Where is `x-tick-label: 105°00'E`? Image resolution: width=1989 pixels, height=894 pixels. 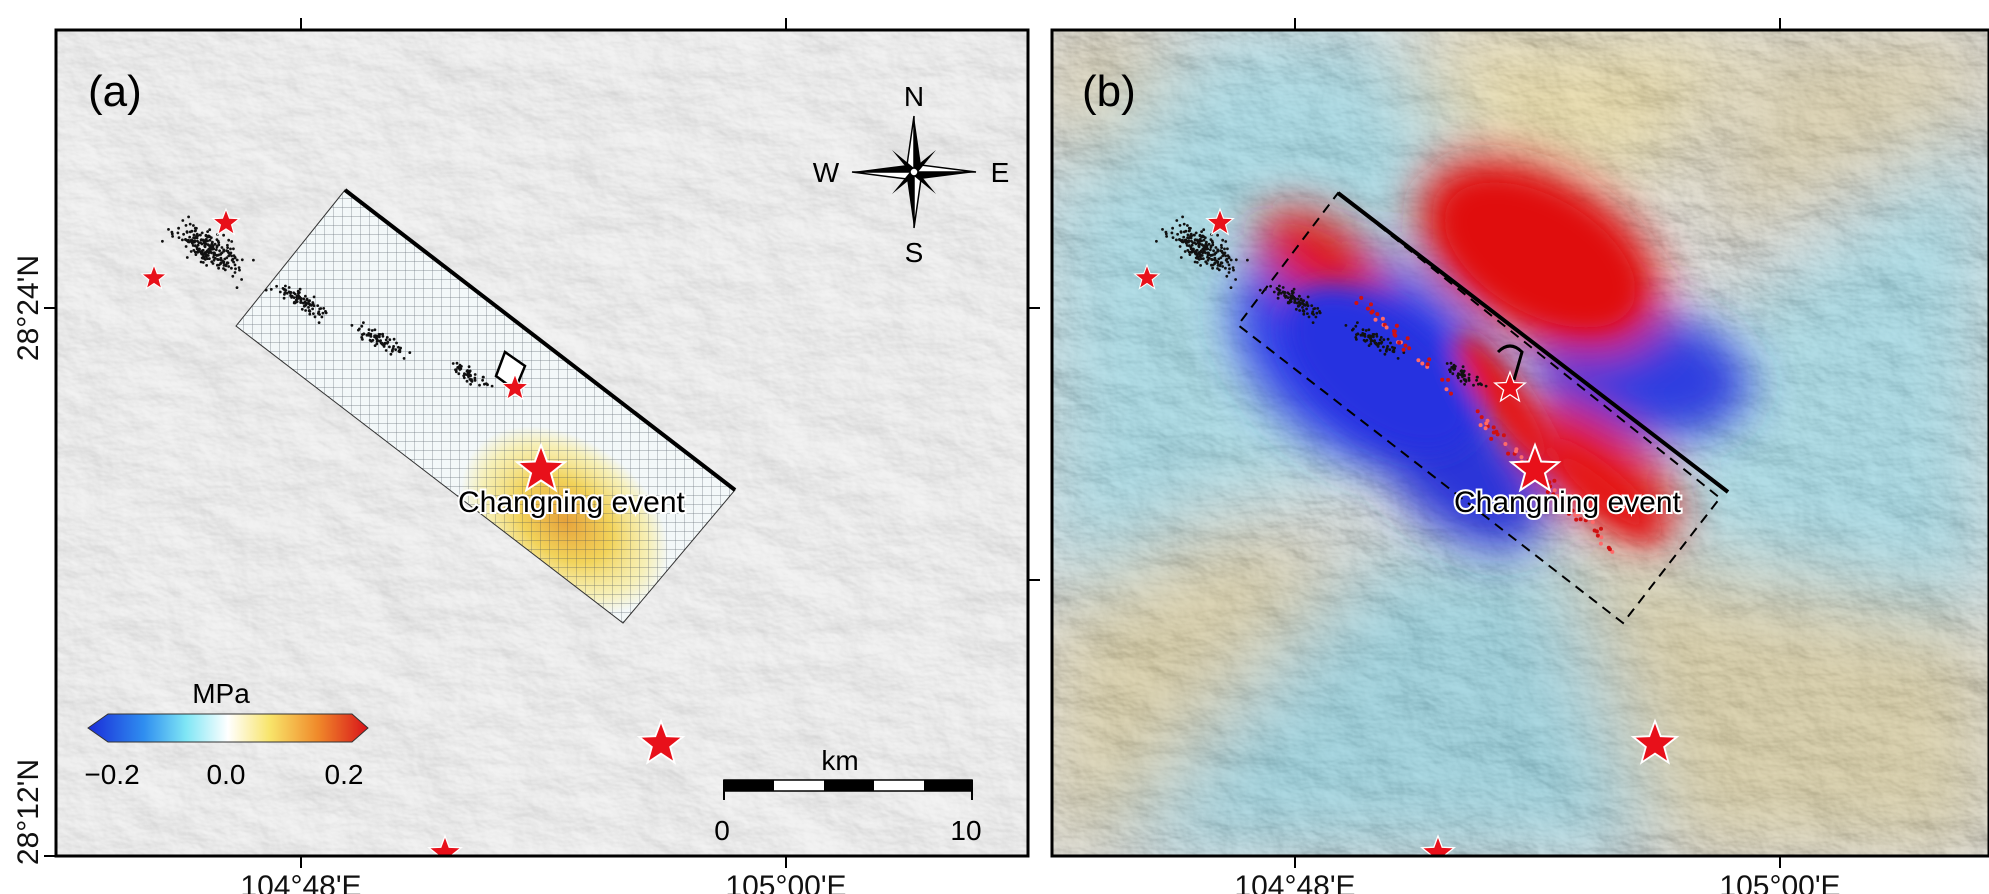
x-tick-label: 105°00'E is located at coordinates (785, 882).